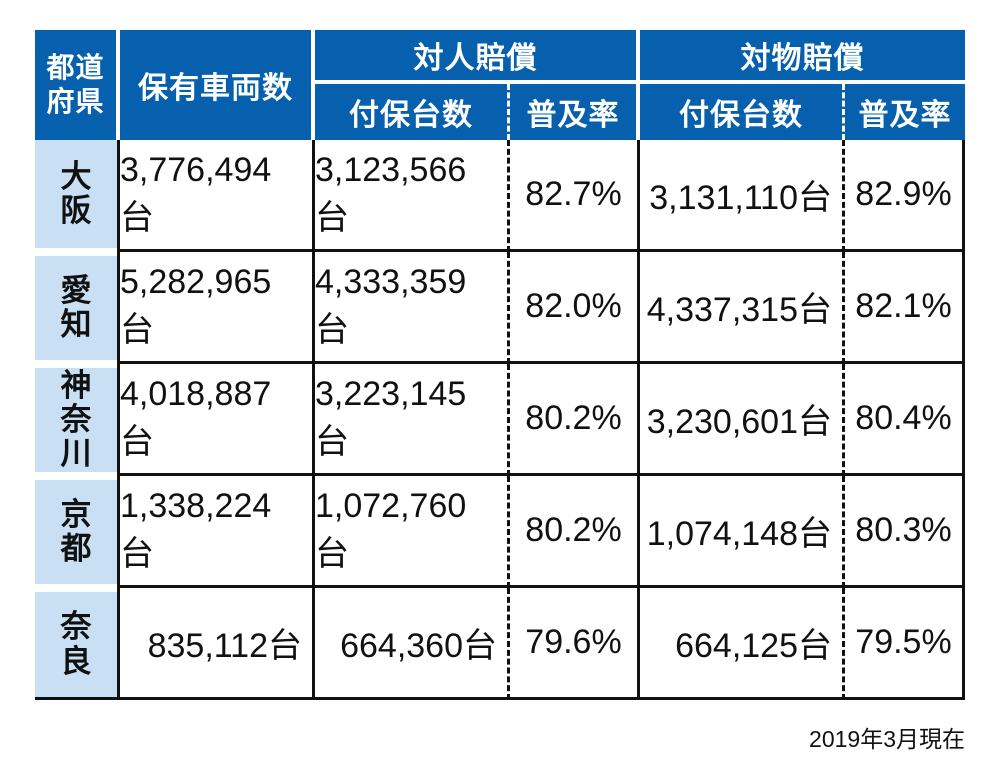  I want to click on header-pd-penetration-rate: 普及率, so click(905, 112).